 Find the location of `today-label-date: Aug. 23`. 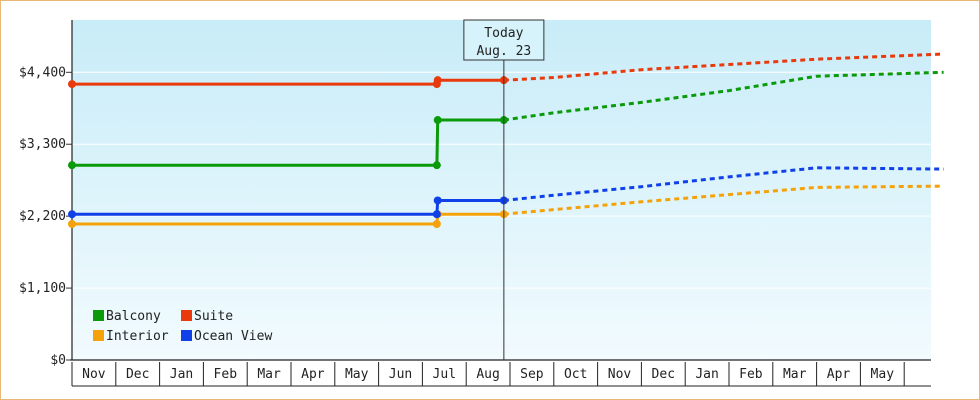

today-label-date: Aug. 23 is located at coordinates (503, 51).